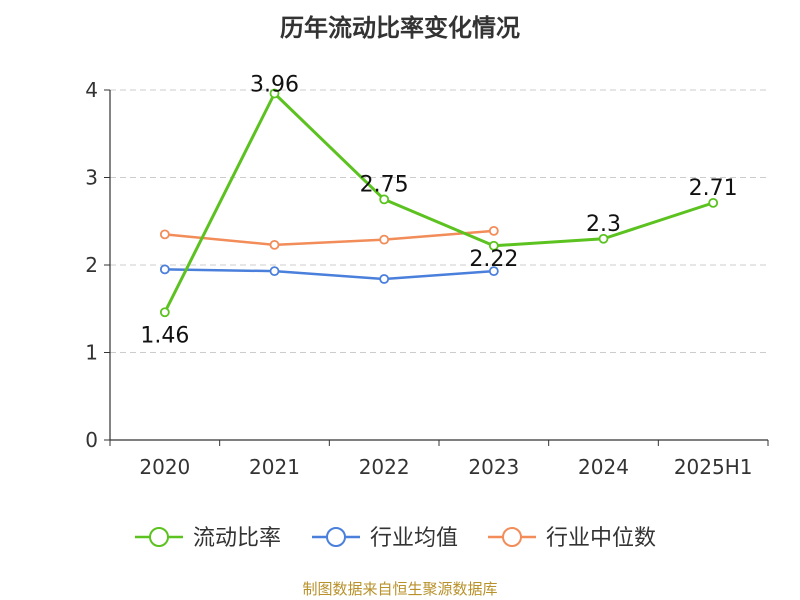  I want to click on legend-label: 流动比率, so click(237, 538).